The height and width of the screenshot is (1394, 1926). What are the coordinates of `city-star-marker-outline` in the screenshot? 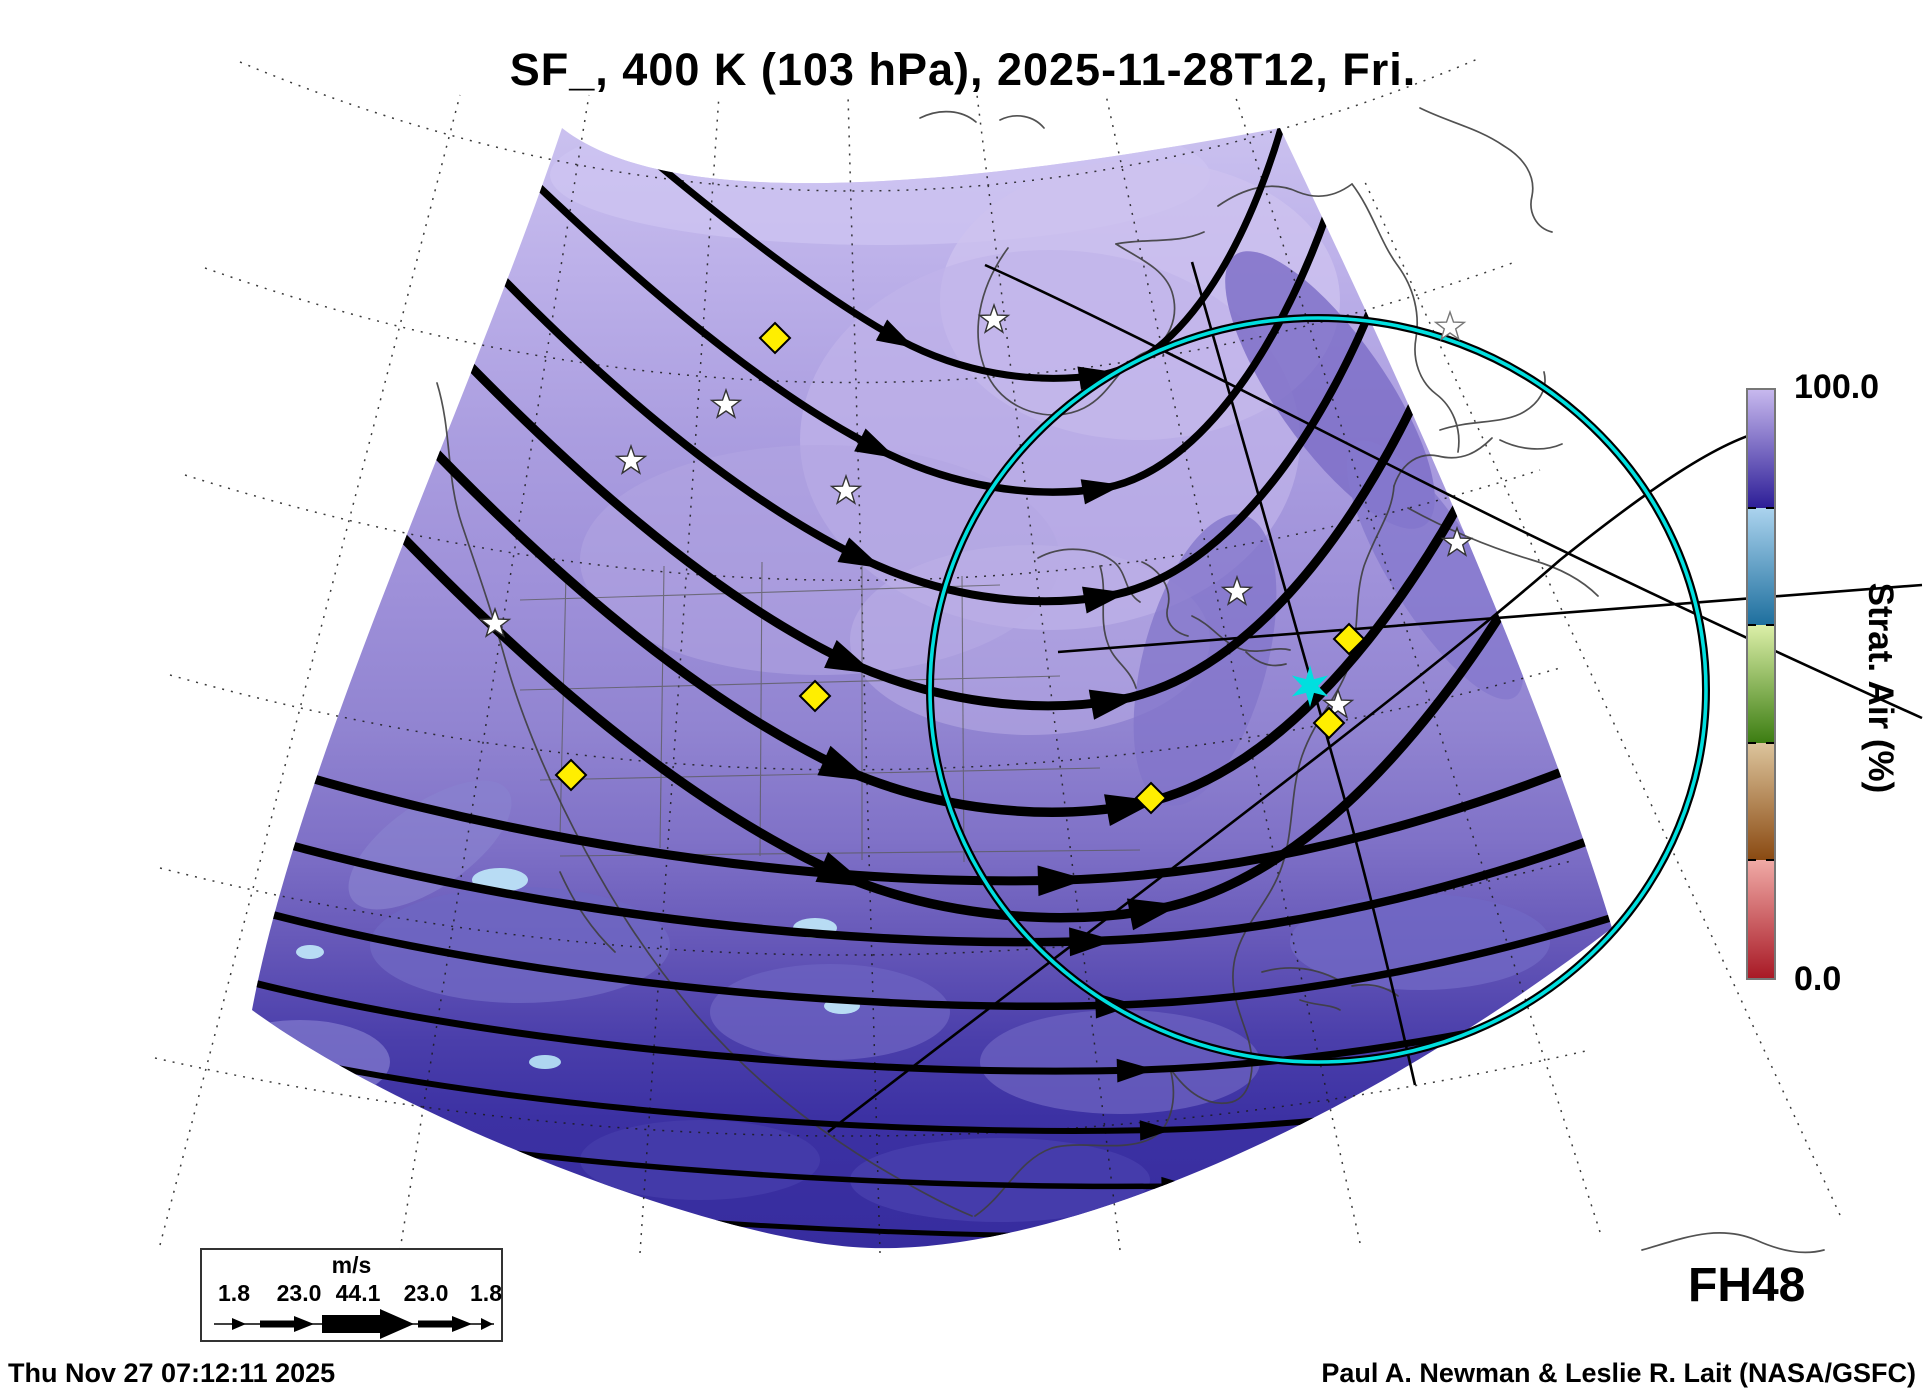 It's located at (1450, 325).